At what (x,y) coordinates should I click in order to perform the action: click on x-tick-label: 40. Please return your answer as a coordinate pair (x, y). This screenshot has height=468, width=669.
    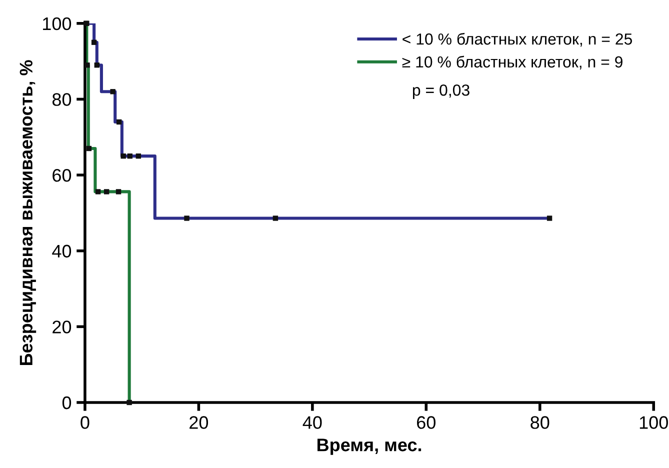
    Looking at the image, I should click on (312, 422).